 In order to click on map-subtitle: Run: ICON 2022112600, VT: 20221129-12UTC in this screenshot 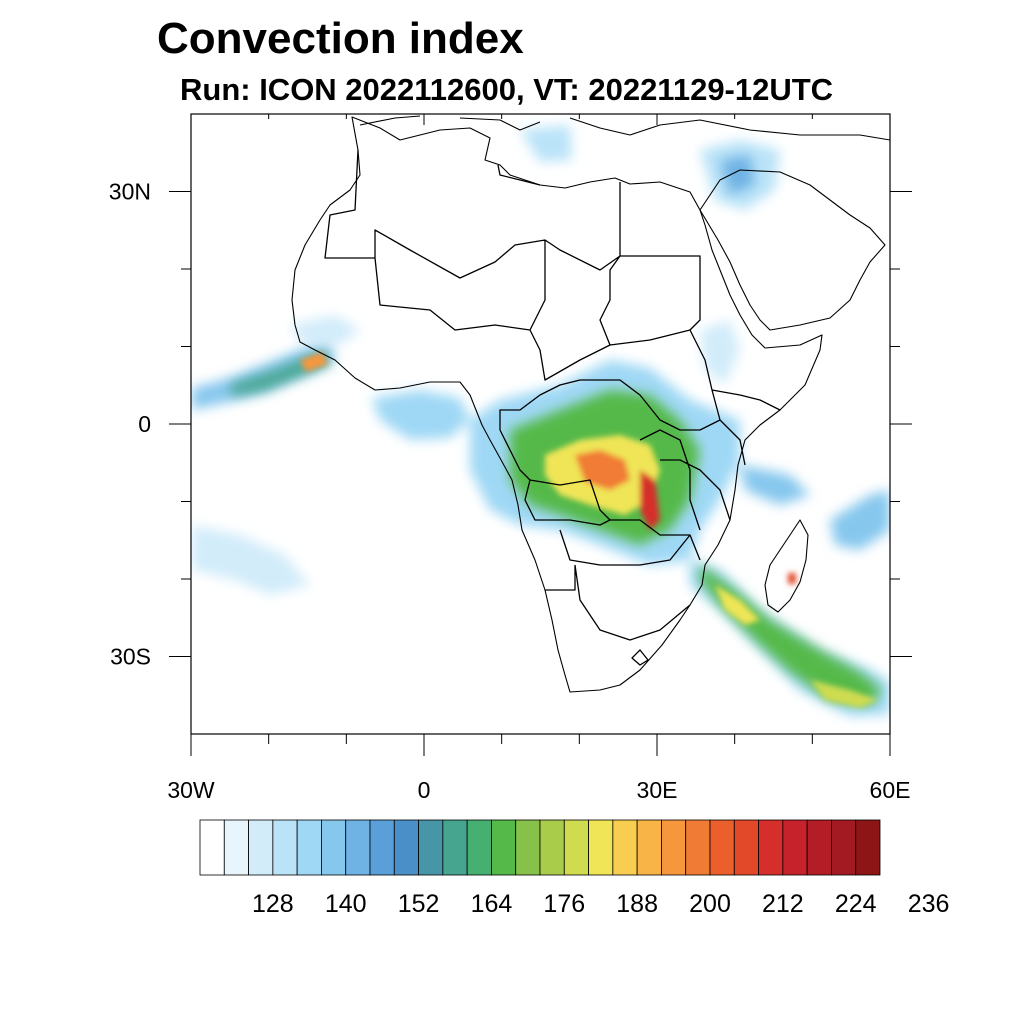, I will do `click(507, 89)`.